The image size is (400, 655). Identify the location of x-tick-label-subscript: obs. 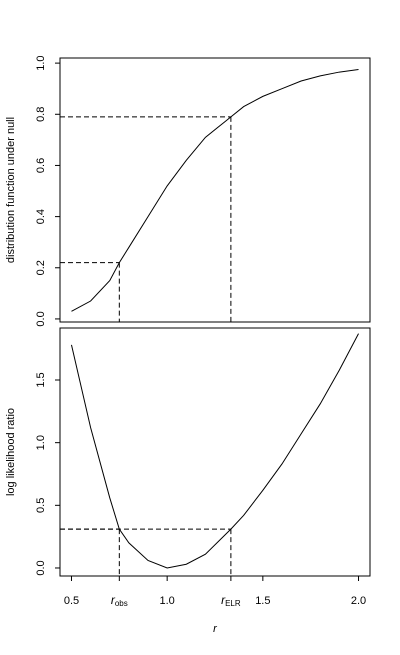
(121, 603).